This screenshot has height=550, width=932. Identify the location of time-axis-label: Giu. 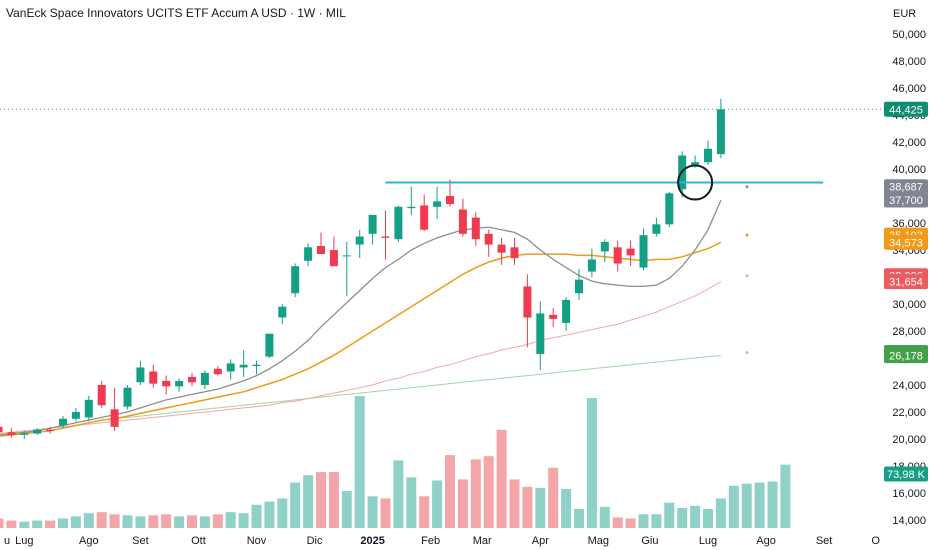
(649, 541).